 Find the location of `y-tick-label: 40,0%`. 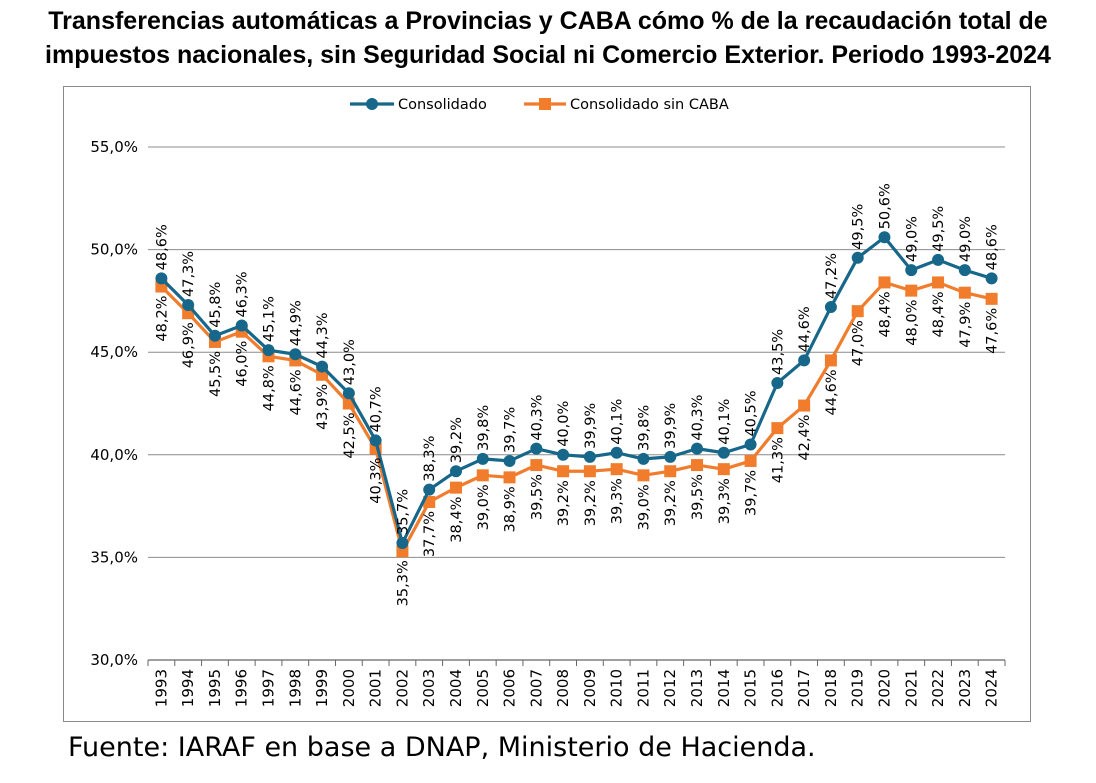

y-tick-label: 40,0% is located at coordinates (114, 455).